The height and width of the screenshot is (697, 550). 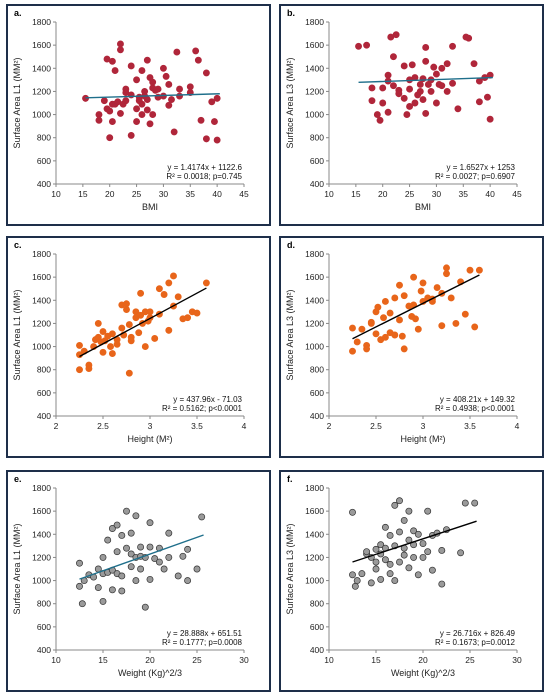 What do you see at coordinates (18, 245) in the screenshot?
I see `panel-label: c.` at bounding box center [18, 245].